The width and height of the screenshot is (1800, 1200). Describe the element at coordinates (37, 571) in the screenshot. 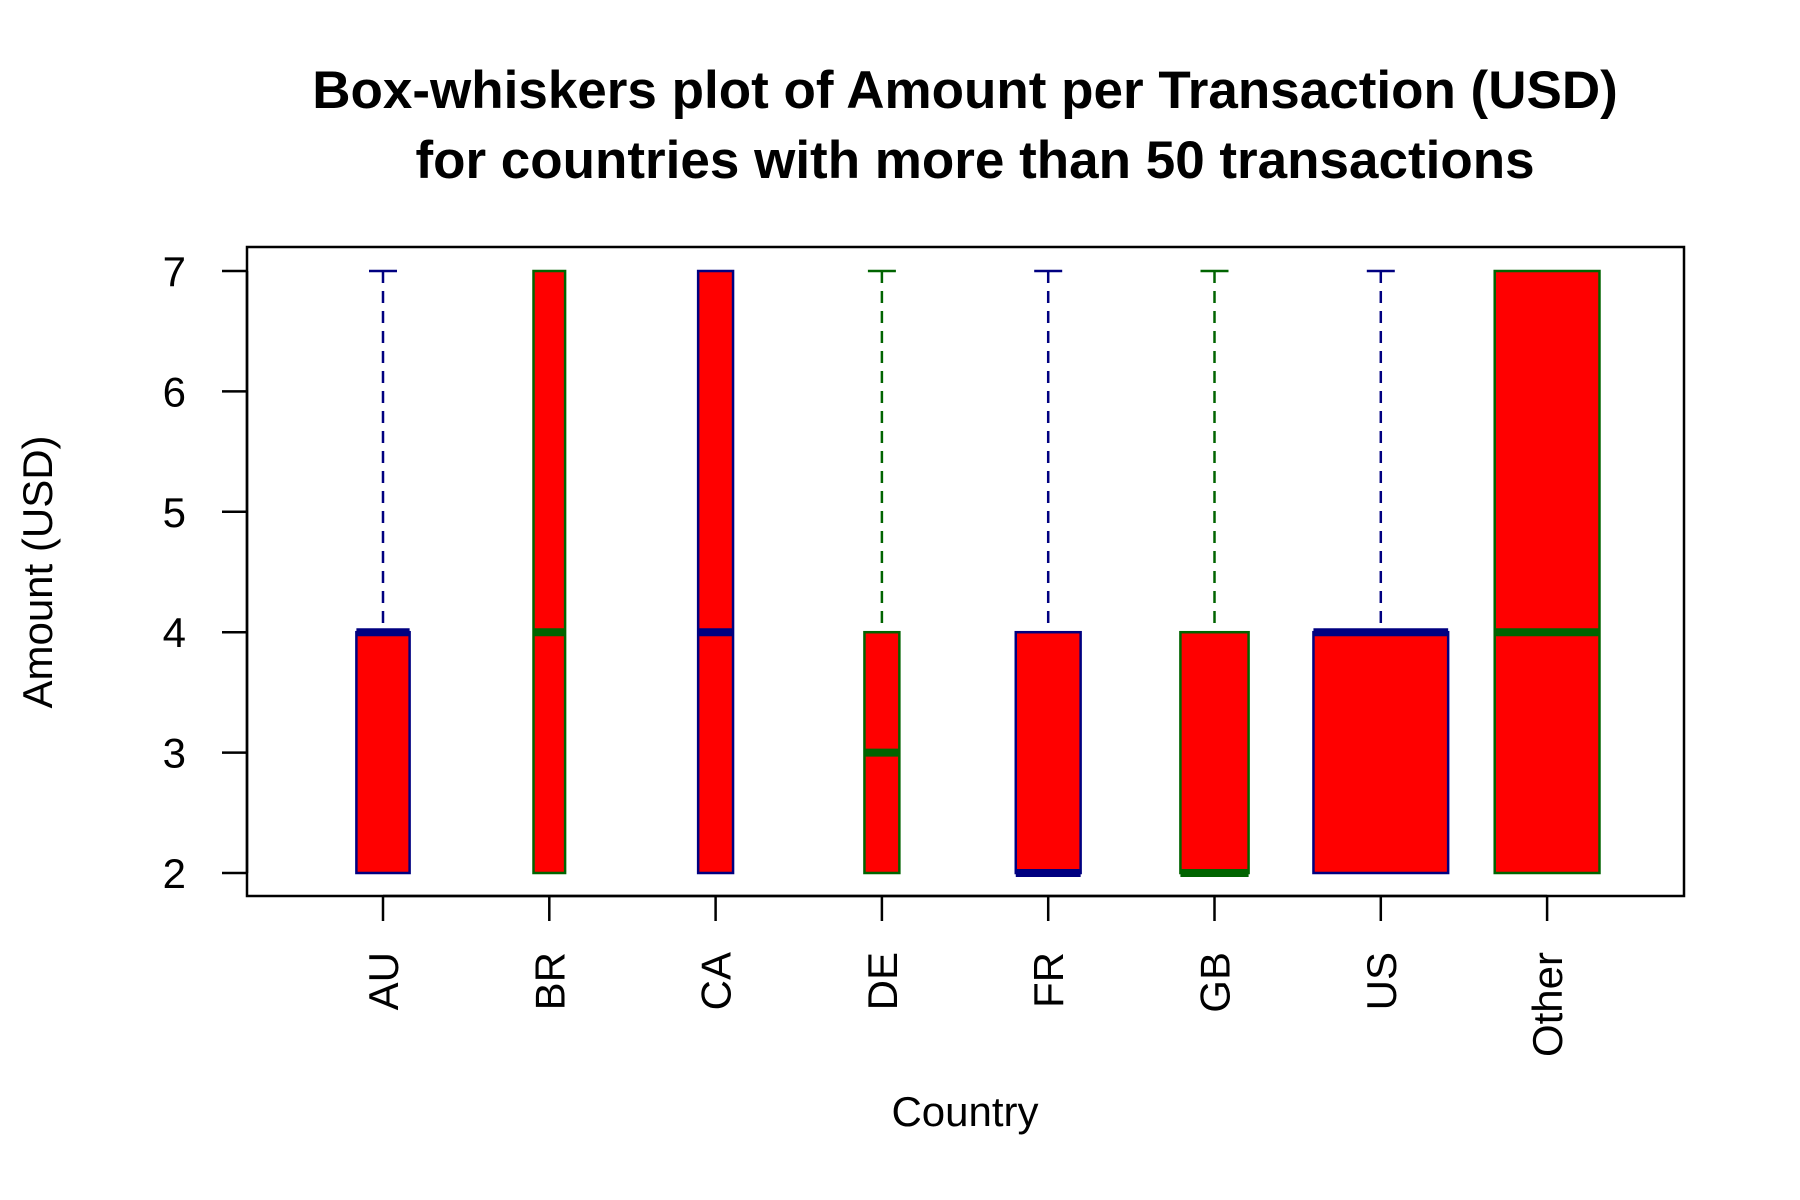

I see `y-axis-label: Amount (USD)` at that location.